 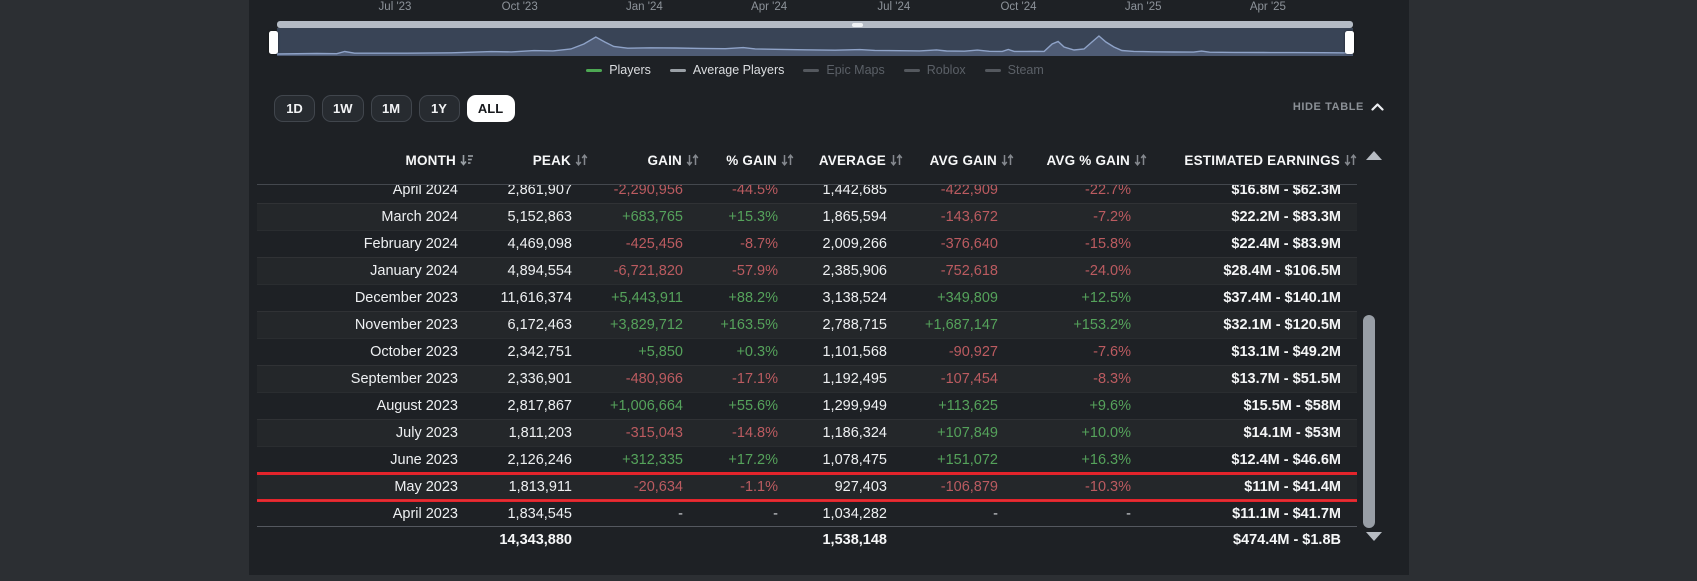 I want to click on cell-peak: 5,152,863, so click(x=539, y=217).